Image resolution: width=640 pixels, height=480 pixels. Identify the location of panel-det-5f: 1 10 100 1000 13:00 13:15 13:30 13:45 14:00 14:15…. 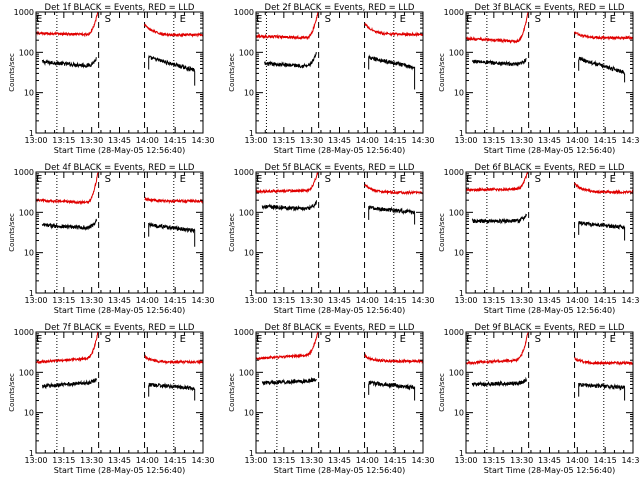
(331, 239).